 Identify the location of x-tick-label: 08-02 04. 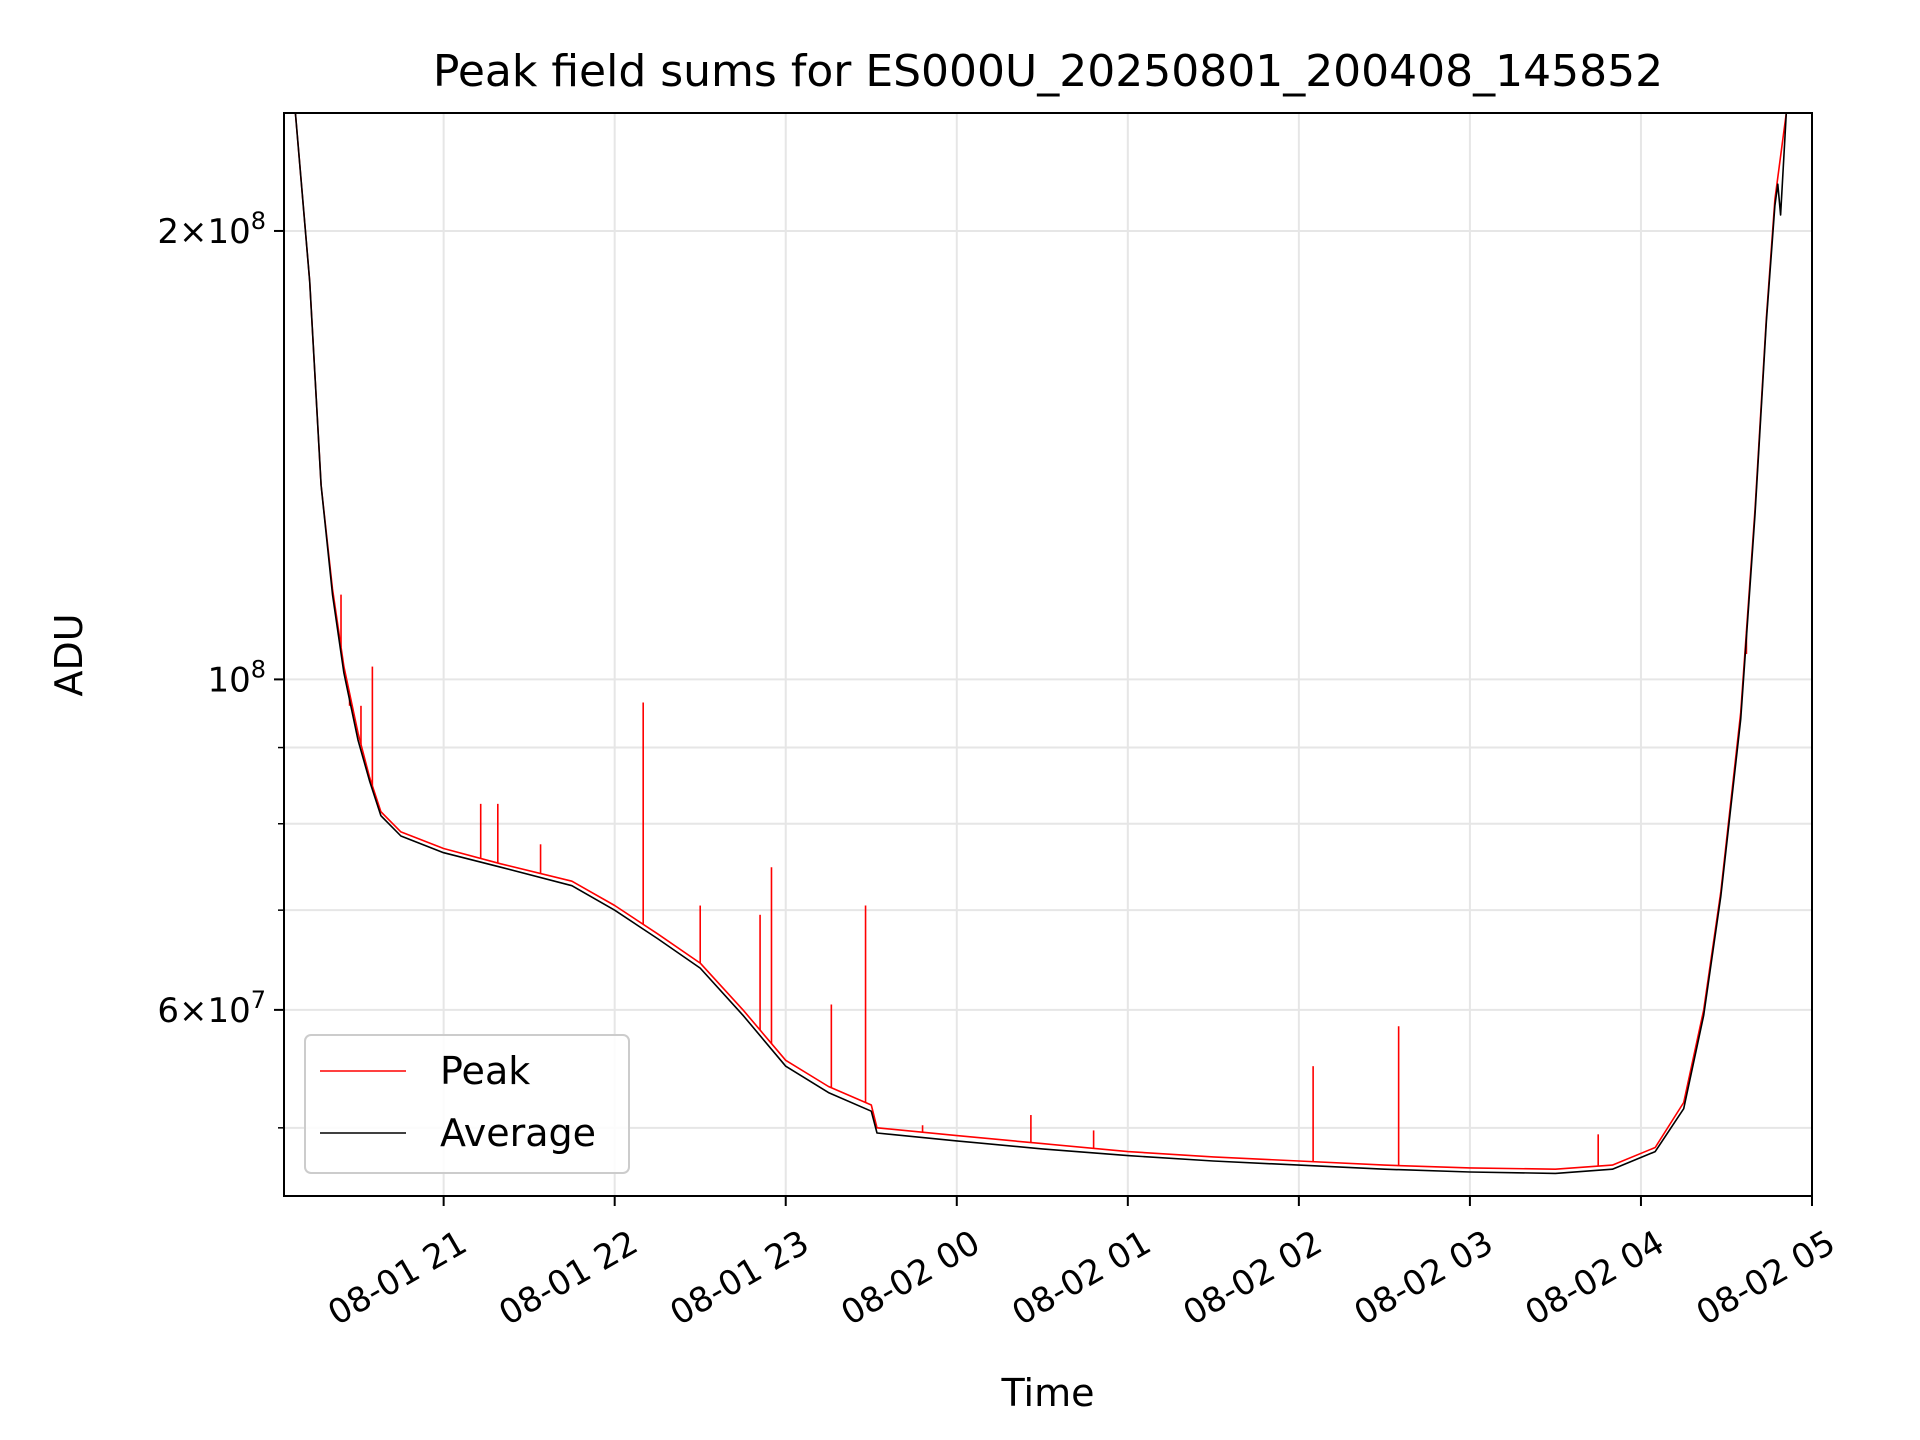
(1595, 1278).